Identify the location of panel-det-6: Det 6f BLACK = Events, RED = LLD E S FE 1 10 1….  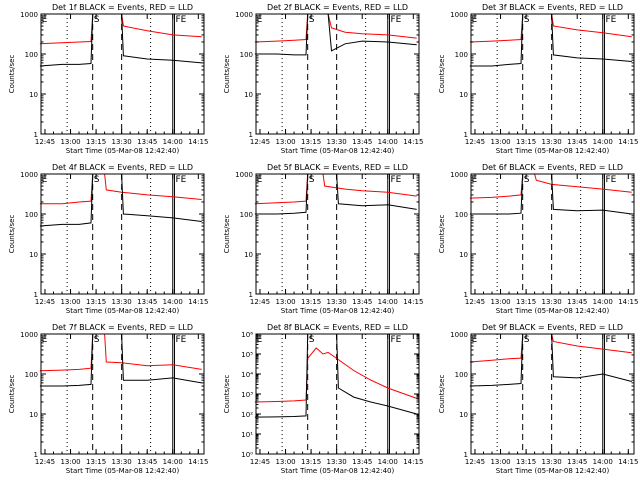
(538, 239).